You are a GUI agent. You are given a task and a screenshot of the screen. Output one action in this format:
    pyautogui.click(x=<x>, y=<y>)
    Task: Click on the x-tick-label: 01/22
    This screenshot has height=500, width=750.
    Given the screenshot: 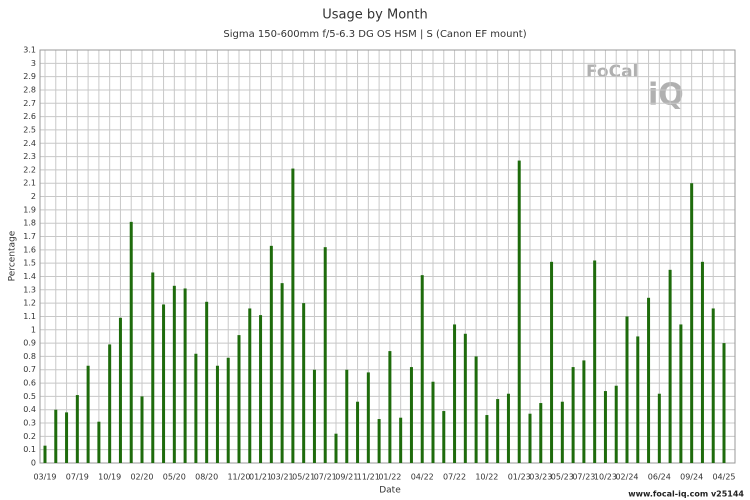 What is the action you would take?
    pyautogui.click(x=389, y=477)
    